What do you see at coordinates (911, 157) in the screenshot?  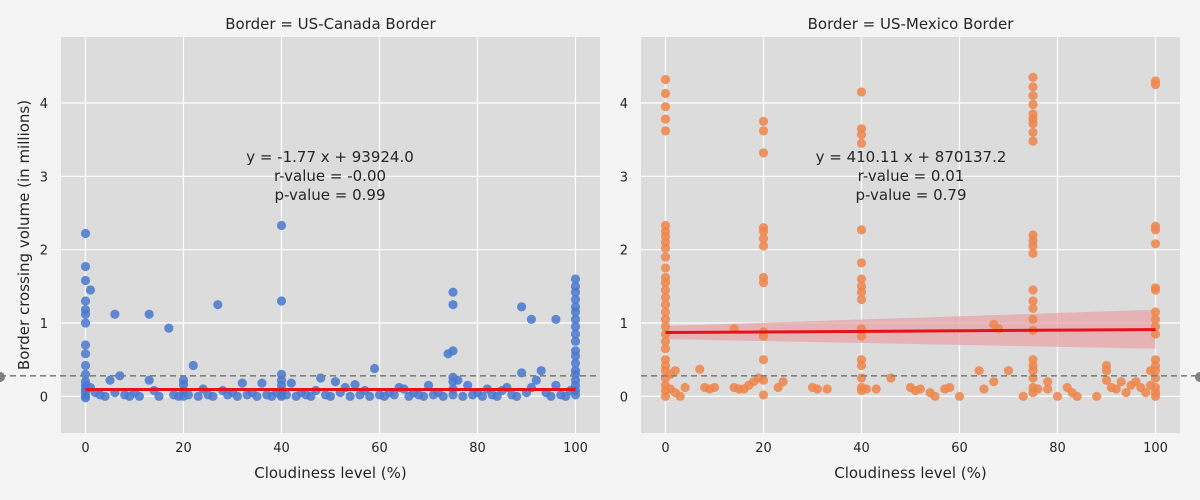 I see `annotation-equation: y = 410.11 x + 870137.2` at bounding box center [911, 157].